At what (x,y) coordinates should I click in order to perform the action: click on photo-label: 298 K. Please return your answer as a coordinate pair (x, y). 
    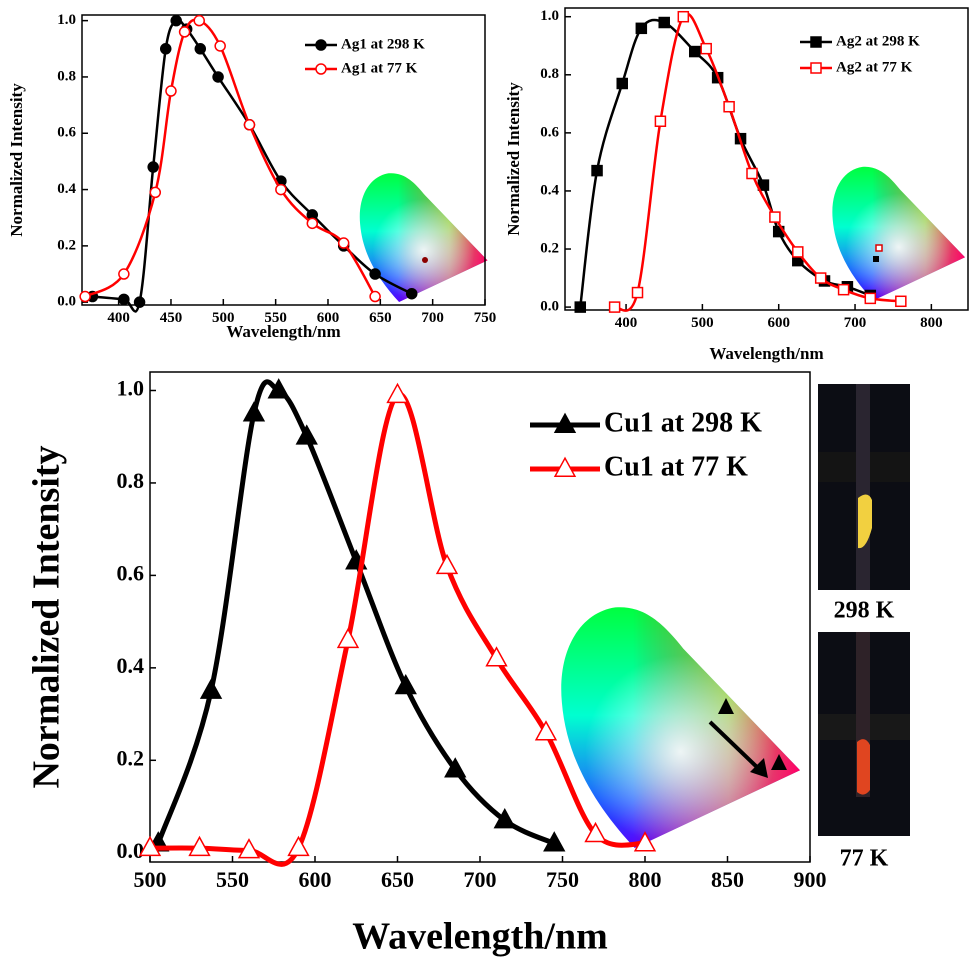
    Looking at the image, I should click on (864, 611).